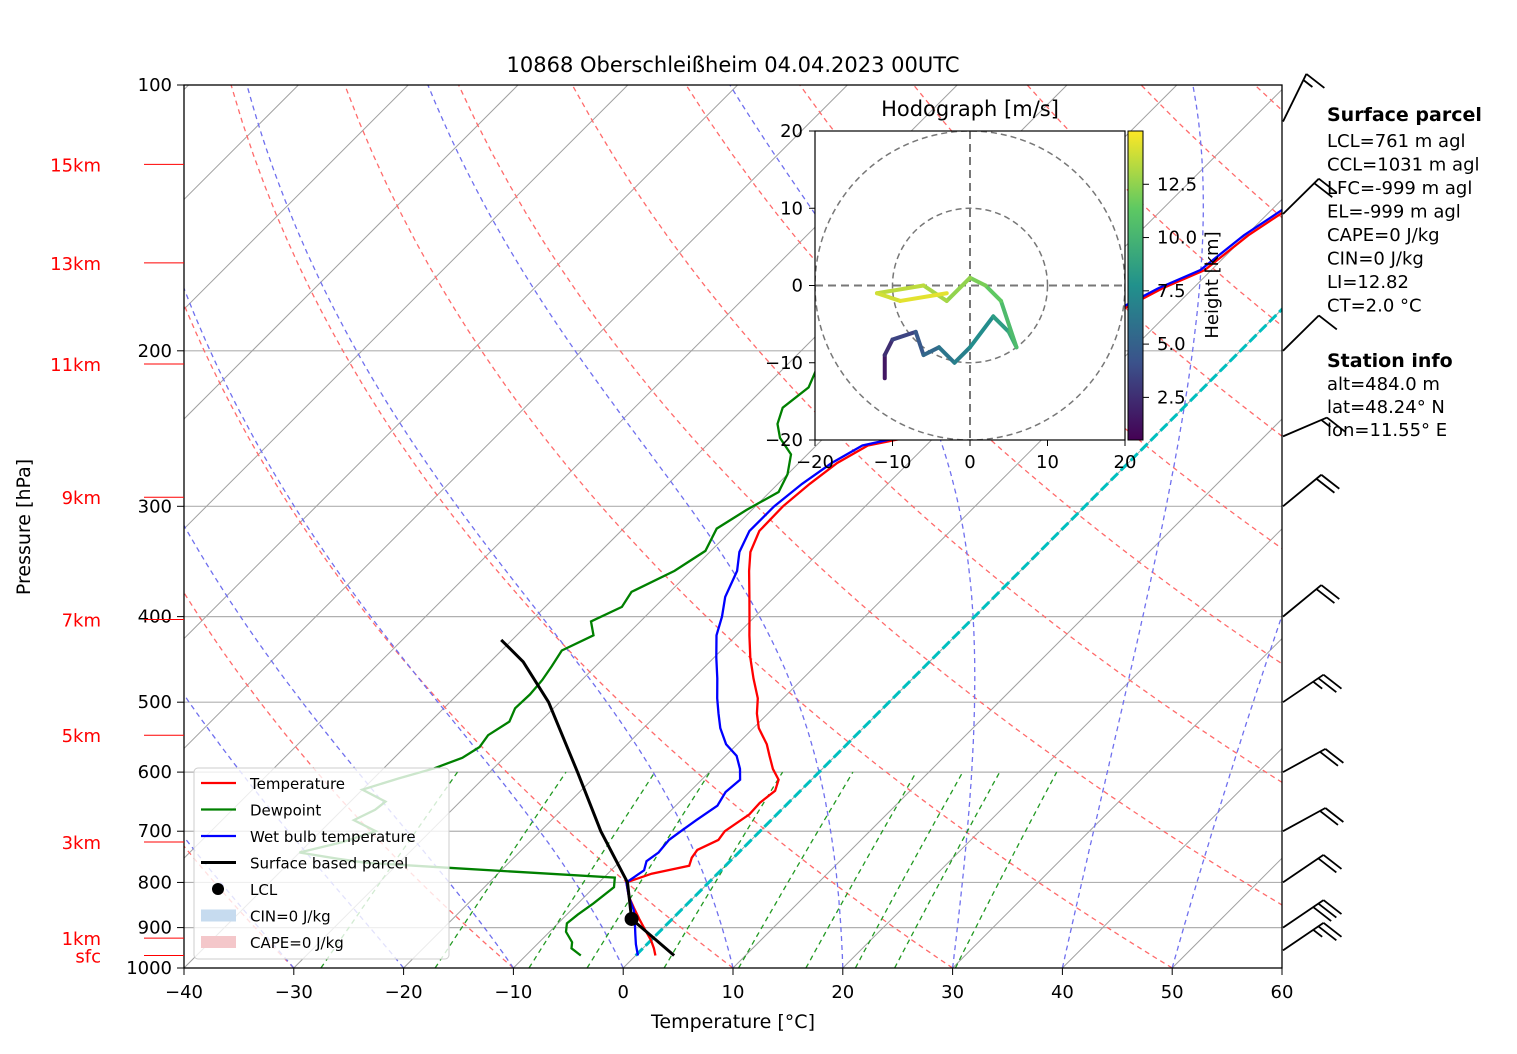 The height and width of the screenshot is (1054, 1517). Describe the element at coordinates (1282, 992) in the screenshot. I see `x-tick-label: 60` at that location.